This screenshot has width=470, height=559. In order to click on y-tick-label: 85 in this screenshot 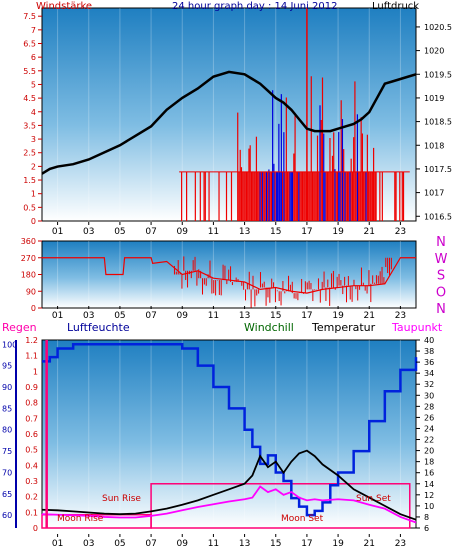, I will do `click(7, 408)`.